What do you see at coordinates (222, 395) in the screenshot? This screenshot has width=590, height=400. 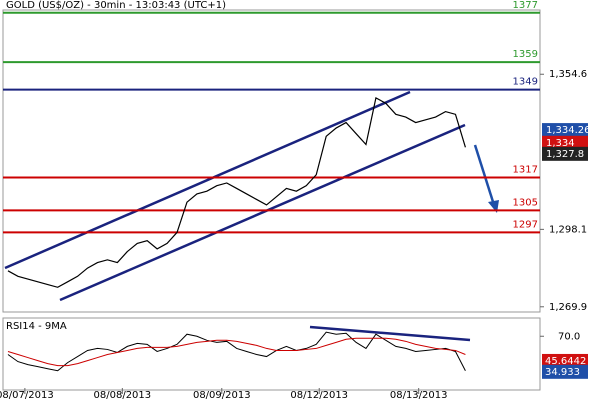 I see `x-tick-label: 08/09/2013` at bounding box center [222, 395].